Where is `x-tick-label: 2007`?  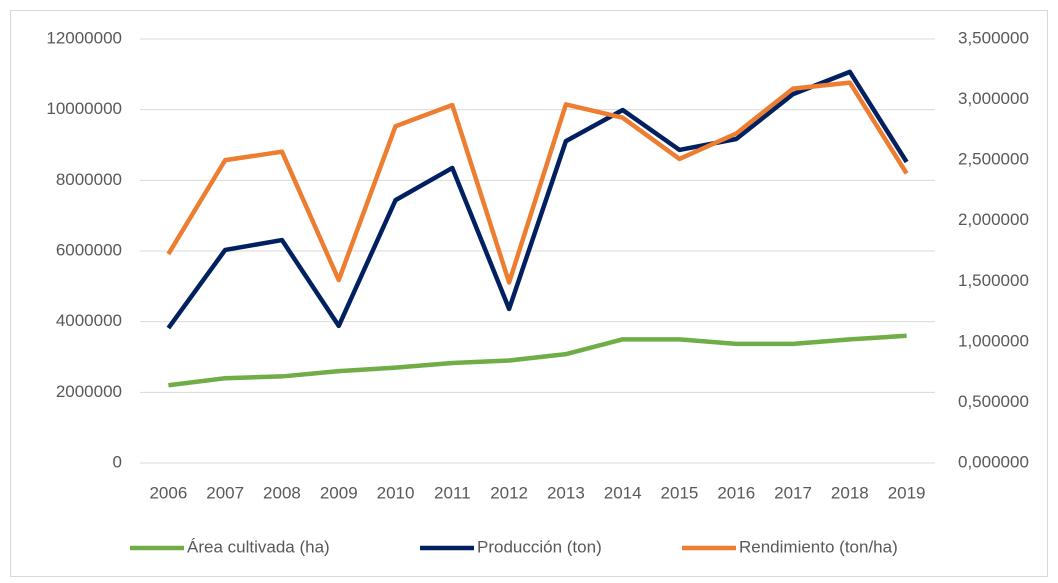
x-tick-label: 2007 is located at coordinates (225, 492).